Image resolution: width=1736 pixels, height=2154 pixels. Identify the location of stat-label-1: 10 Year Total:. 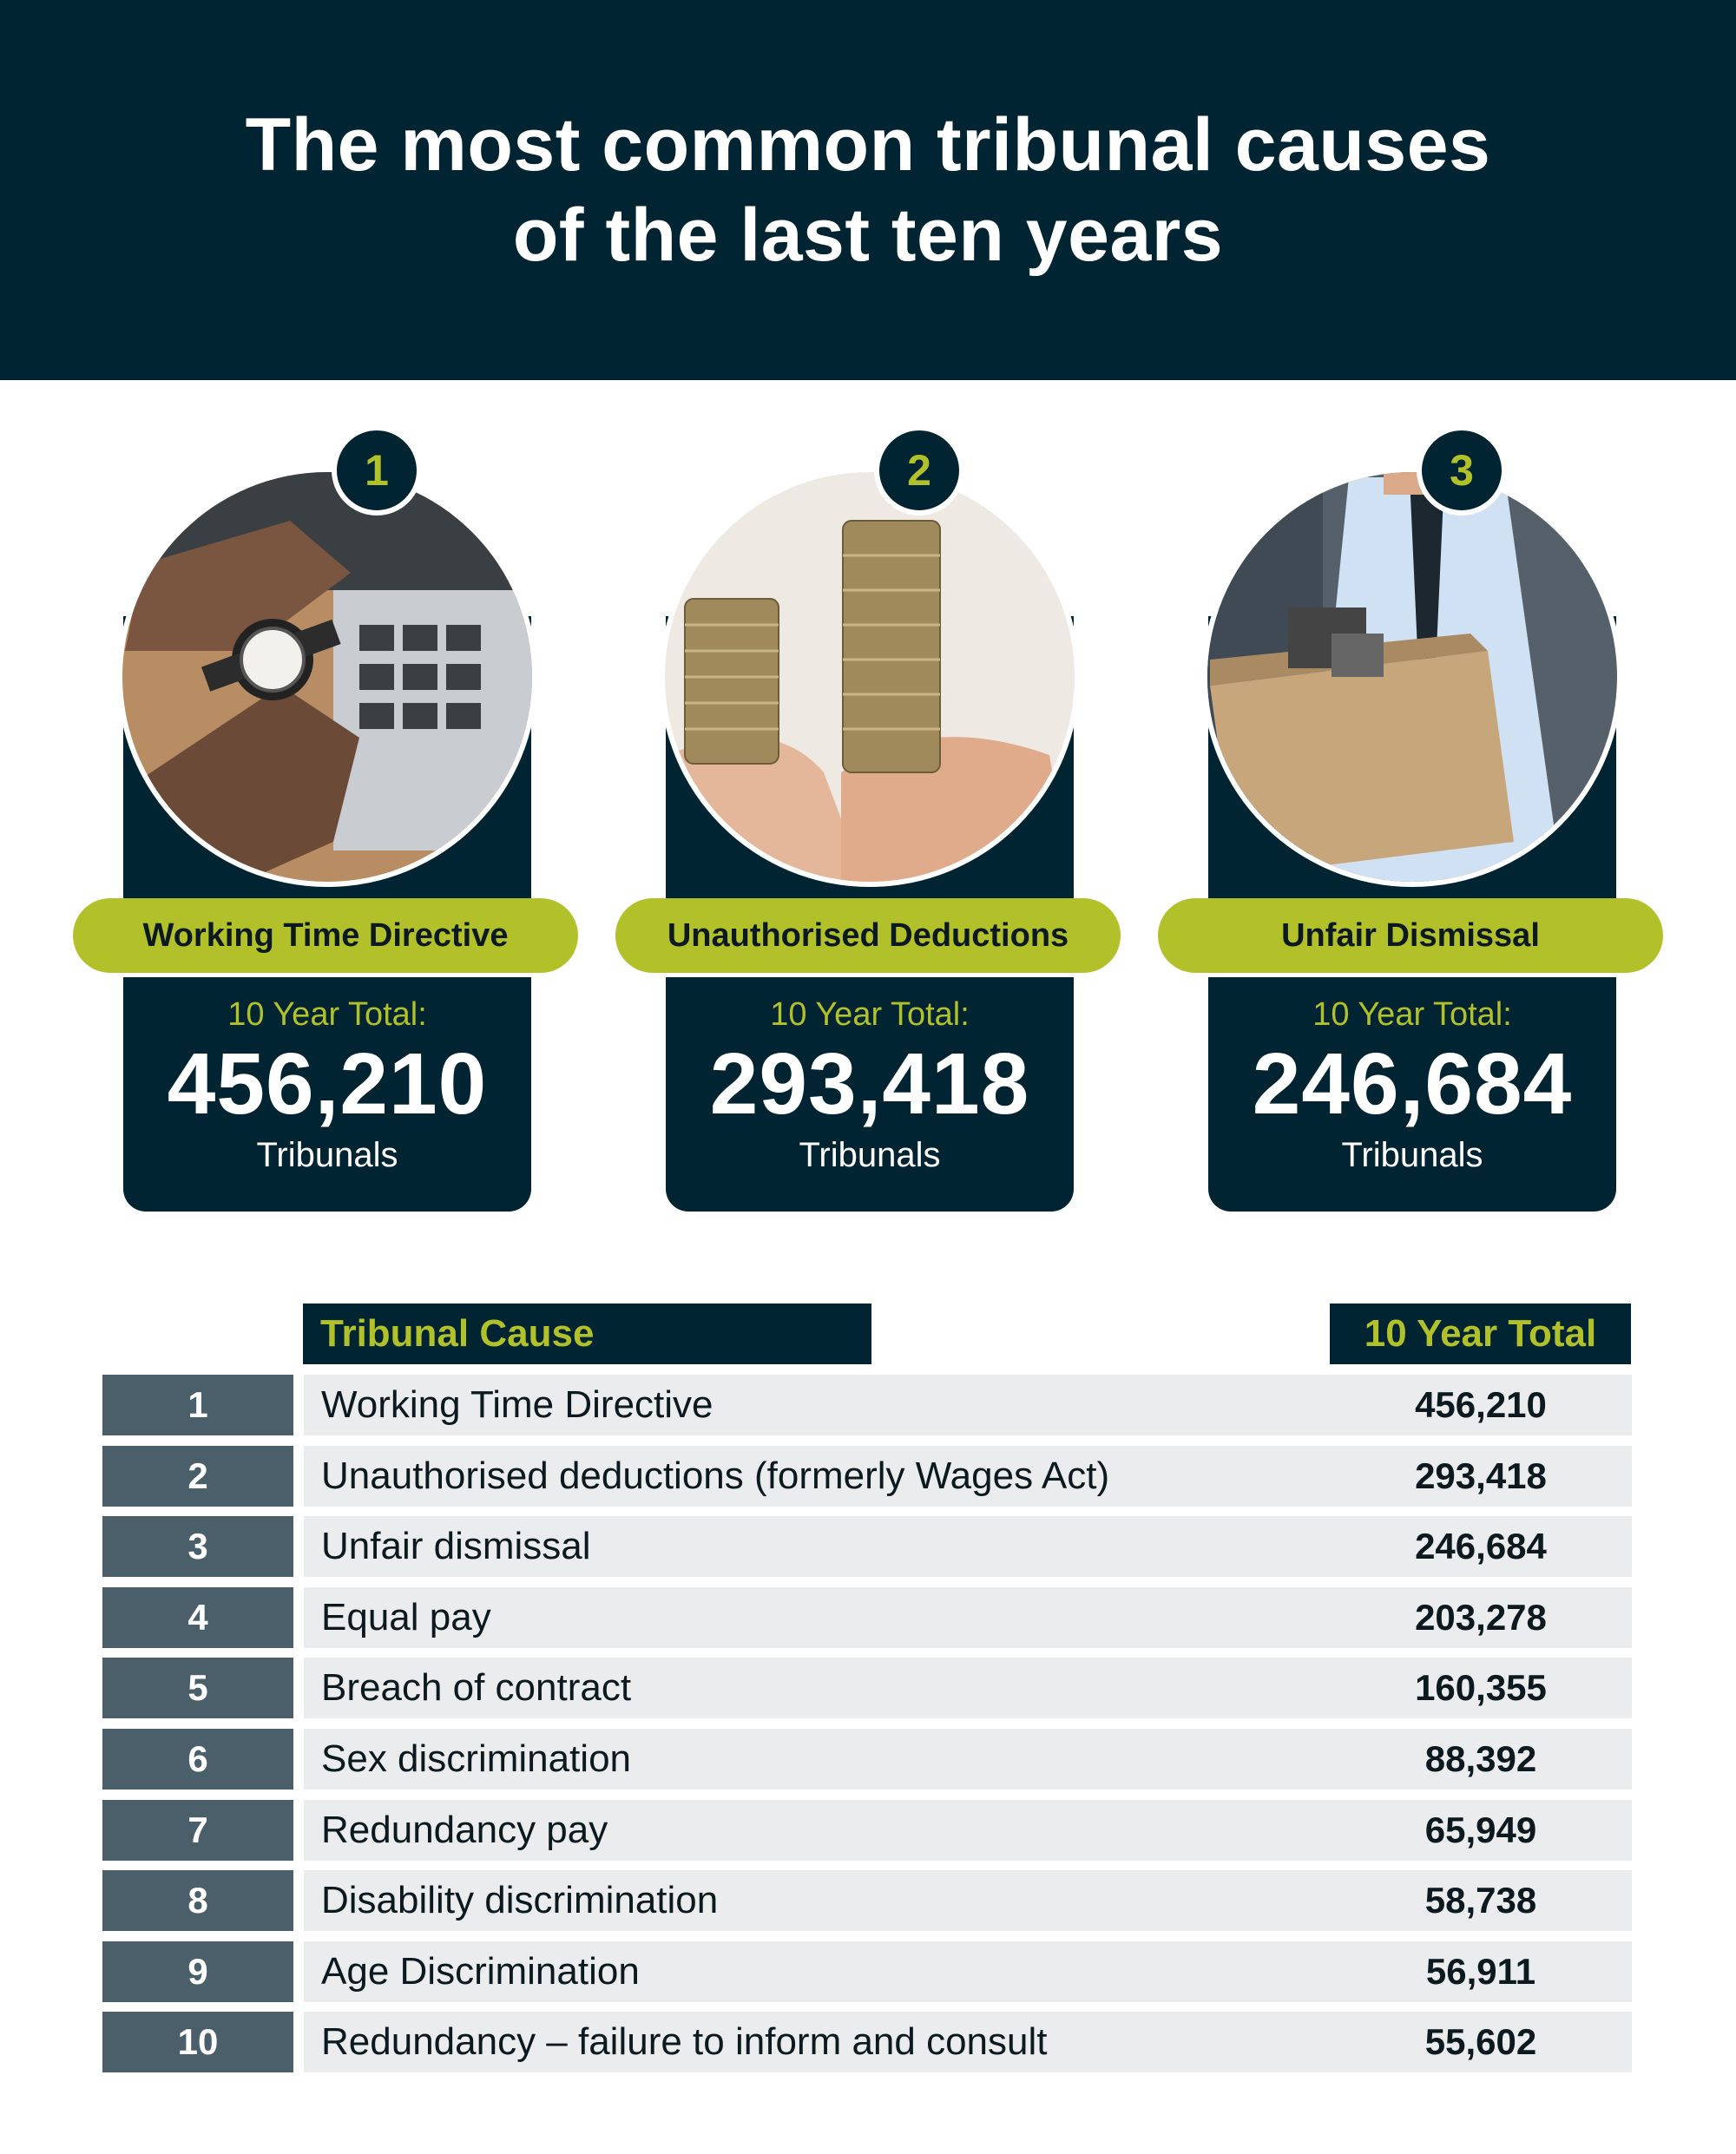
(327, 1014).